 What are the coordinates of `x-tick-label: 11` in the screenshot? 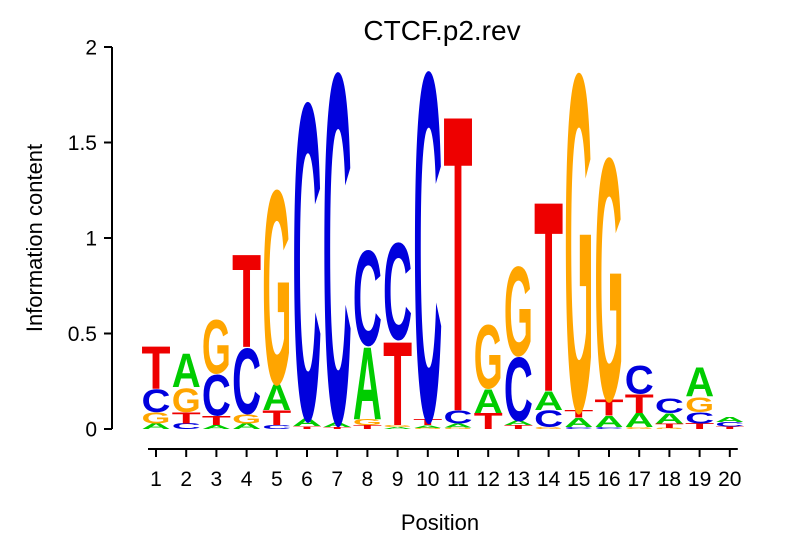 It's located at (458, 479).